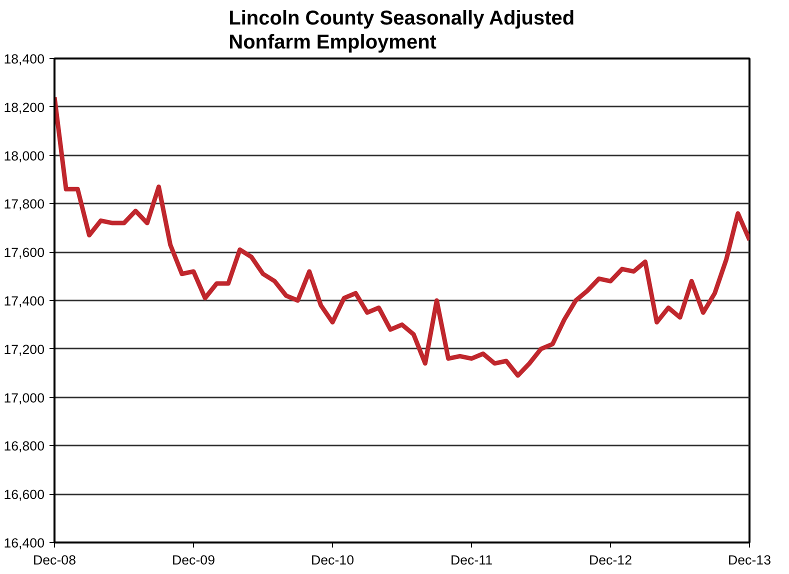 Image resolution: width=789 pixels, height=574 pixels. Describe the element at coordinates (332, 560) in the screenshot. I see `x-tick-label: Dec-10` at that location.